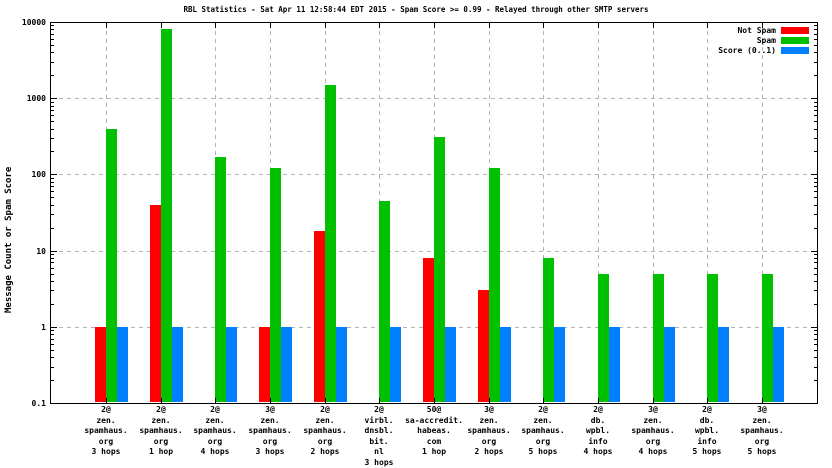 This screenshot has width=832, height=468. Describe the element at coordinates (41, 251) in the screenshot. I see `y-tick-label: 10` at that location.